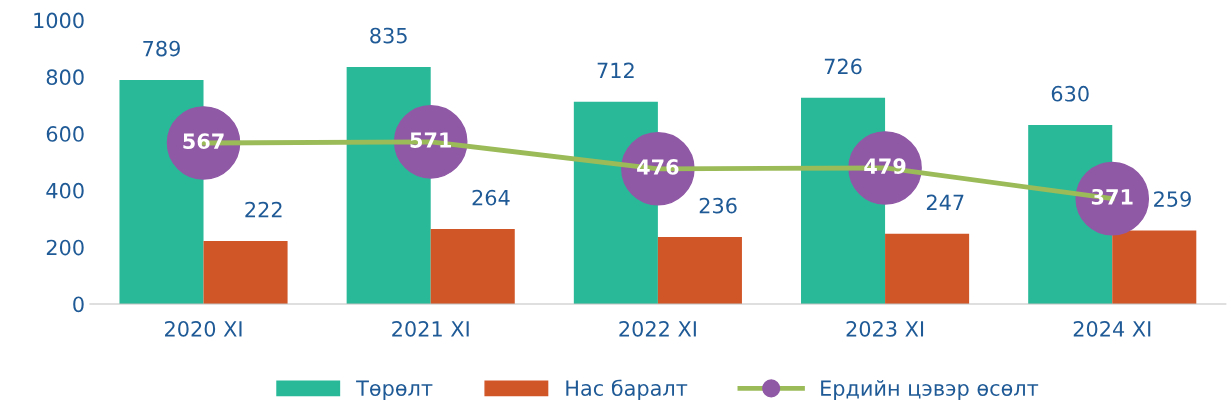  I want to click on data-label: 789, so click(161, 48).